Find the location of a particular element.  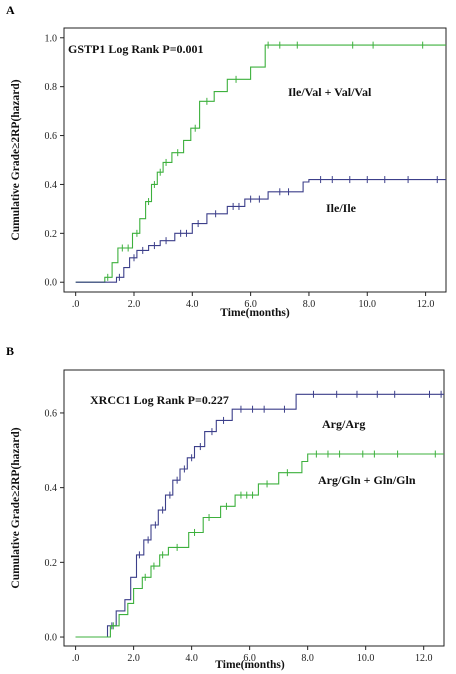

y-tick-label: 0.8 is located at coordinates (51, 87).